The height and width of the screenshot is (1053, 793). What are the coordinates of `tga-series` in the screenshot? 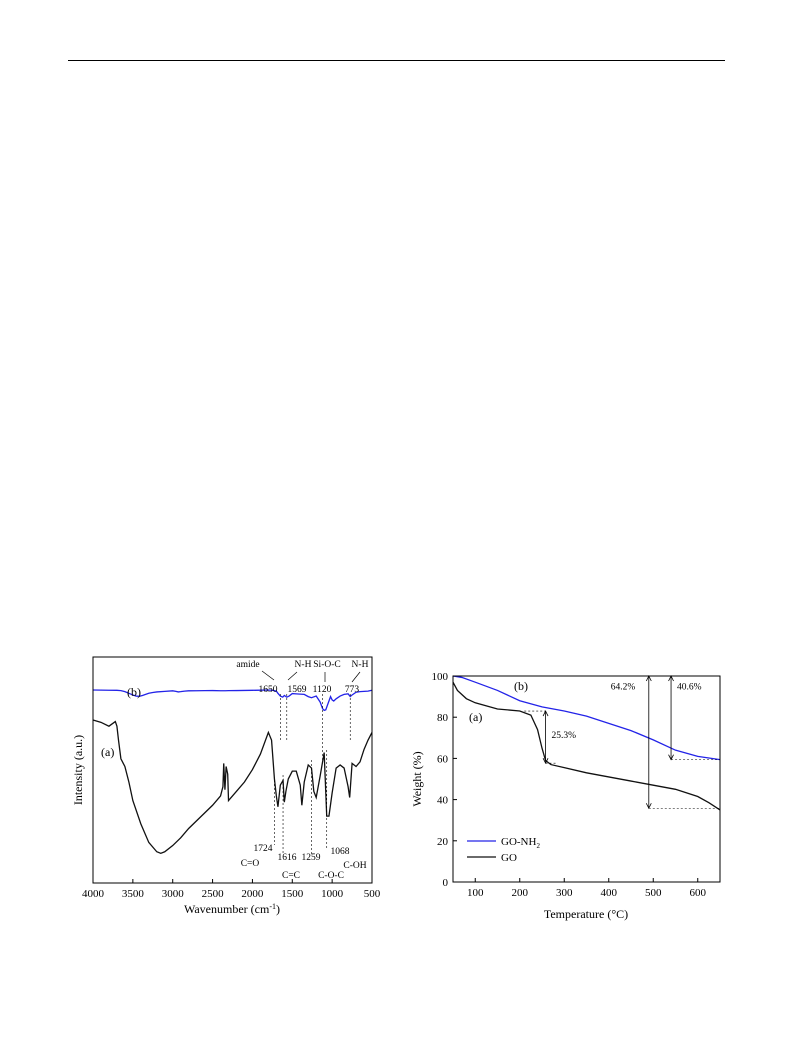 It's located at (586, 743).